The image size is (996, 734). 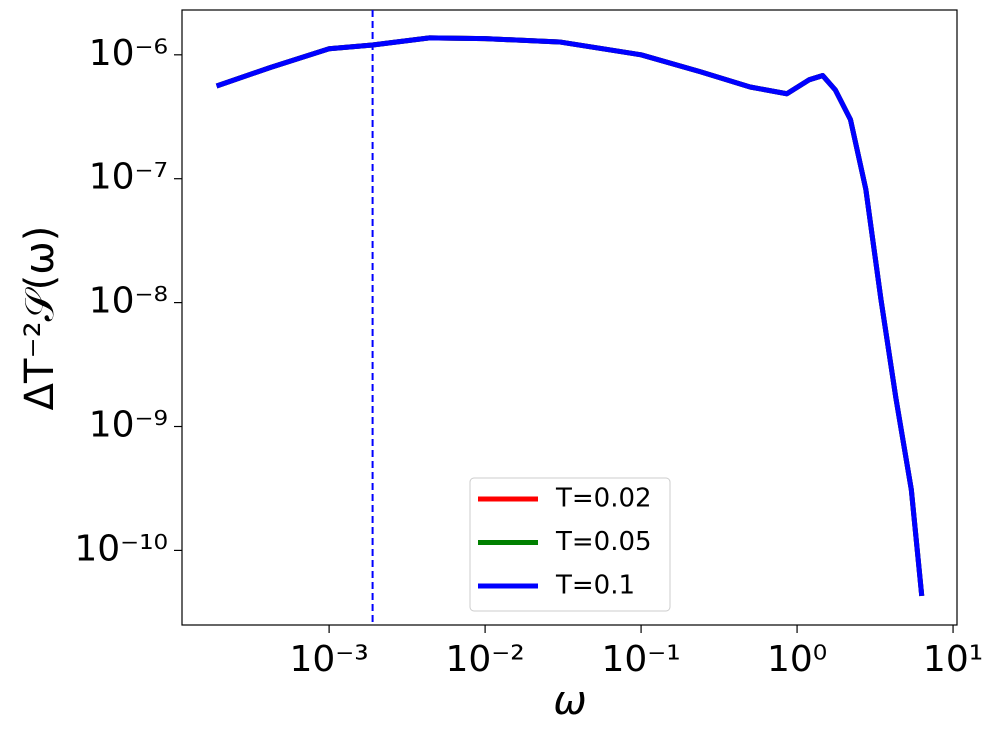 I want to click on y-tick-label: 10⁻⁹, so click(x=128, y=425).